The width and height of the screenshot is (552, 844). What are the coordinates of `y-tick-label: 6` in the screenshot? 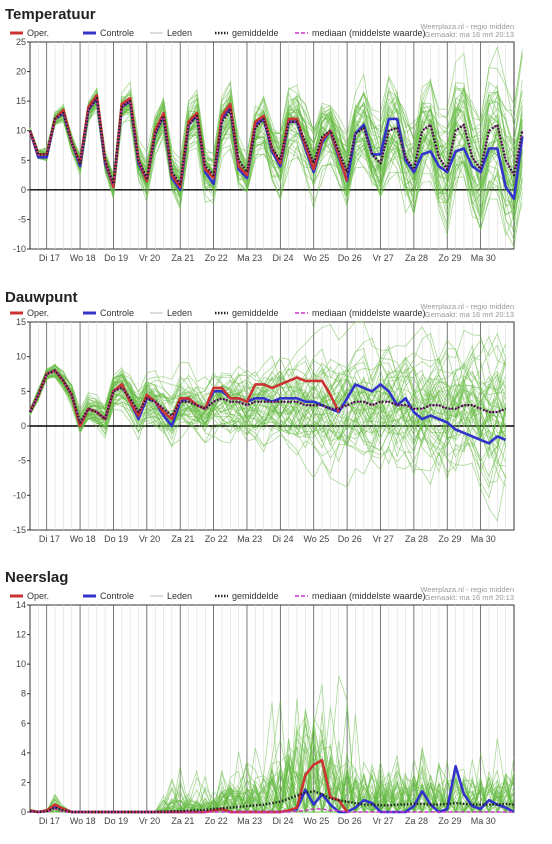 It's located at (23, 723).